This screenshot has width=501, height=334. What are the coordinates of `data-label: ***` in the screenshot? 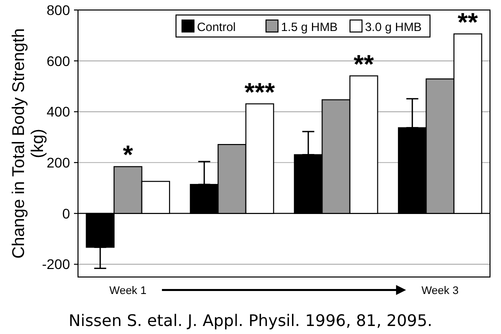 It's located at (260, 91).